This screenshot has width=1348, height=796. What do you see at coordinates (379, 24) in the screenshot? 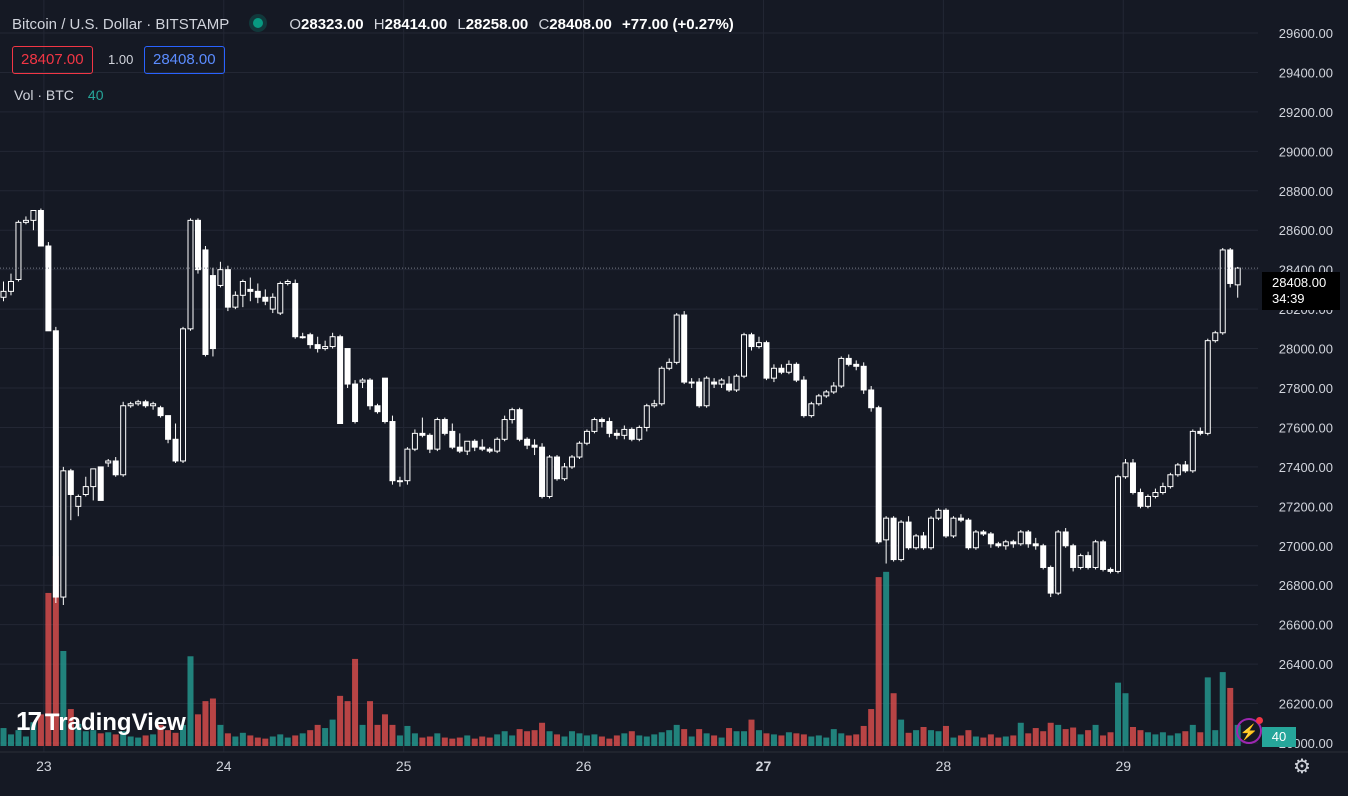
I see `high-label: H` at bounding box center [379, 24].